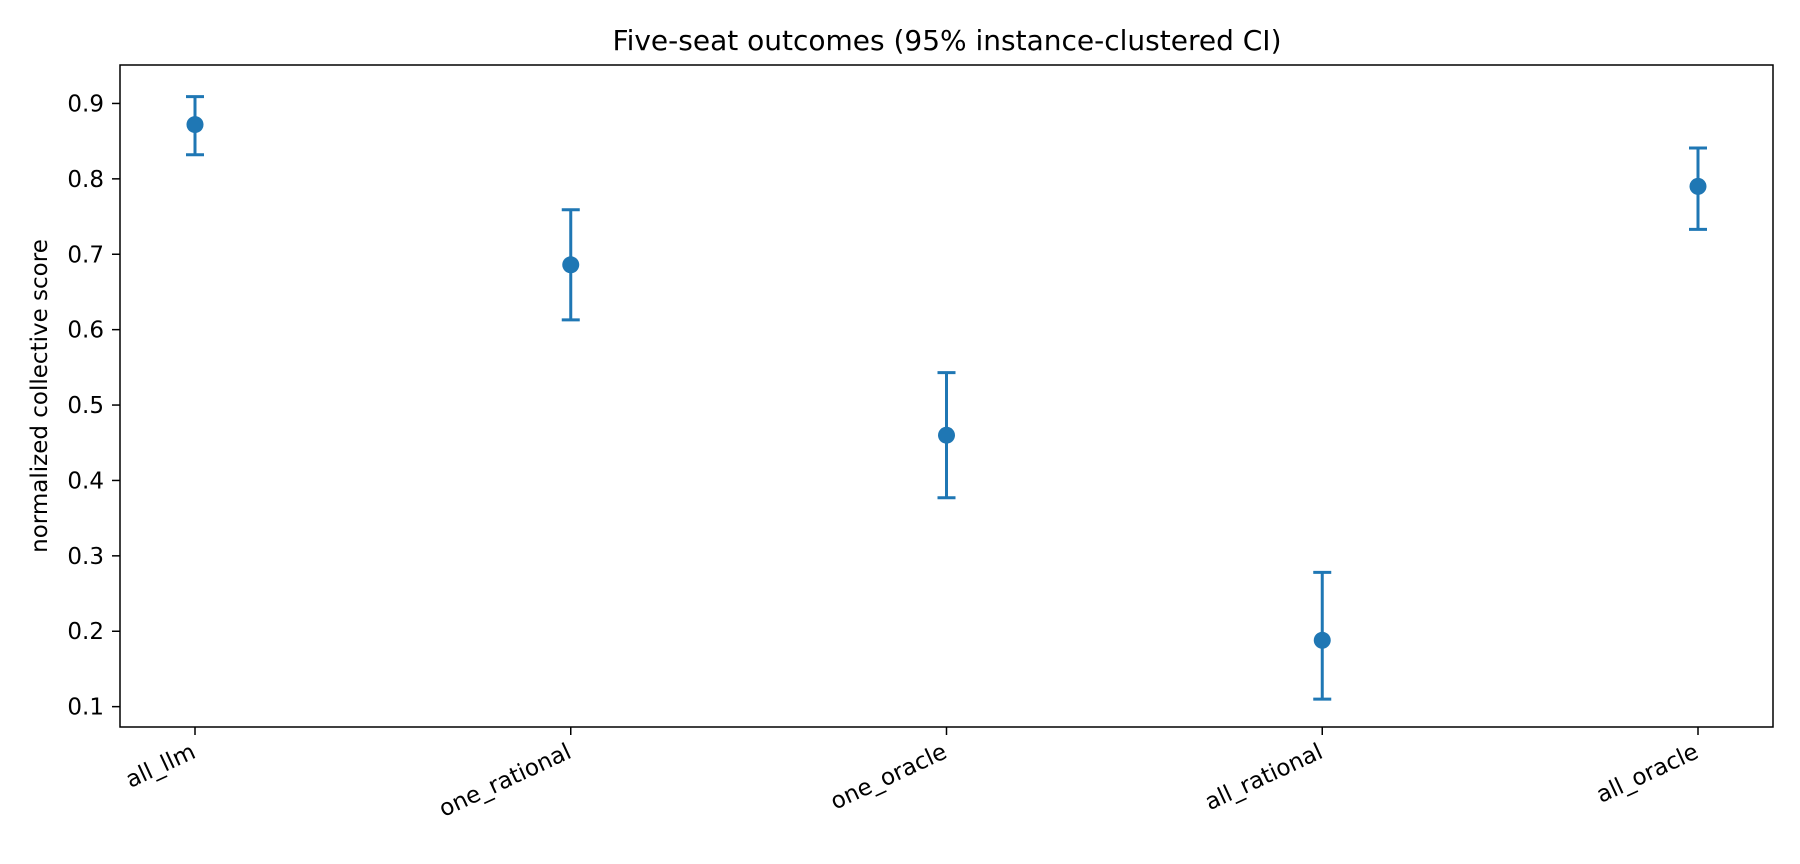  I want to click on y-tick-label: 0.2, so click(85, 632).